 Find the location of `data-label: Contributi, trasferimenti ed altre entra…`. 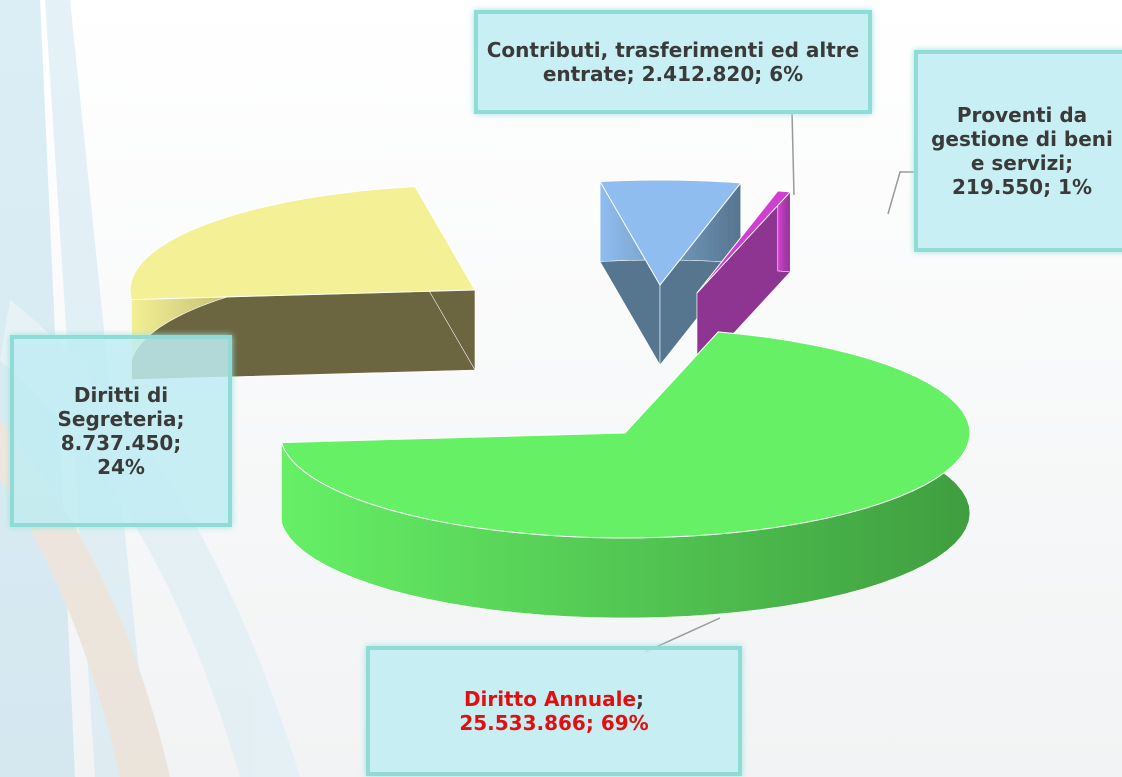

data-label: Contributi, trasferimenti ed altre entra… is located at coordinates (673, 62).